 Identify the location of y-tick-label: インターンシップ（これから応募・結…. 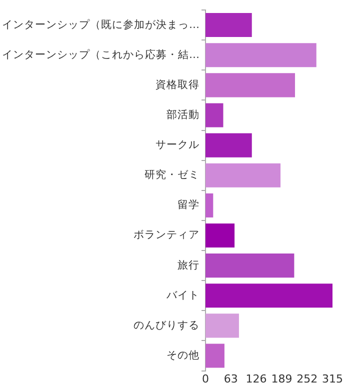
(101, 54).